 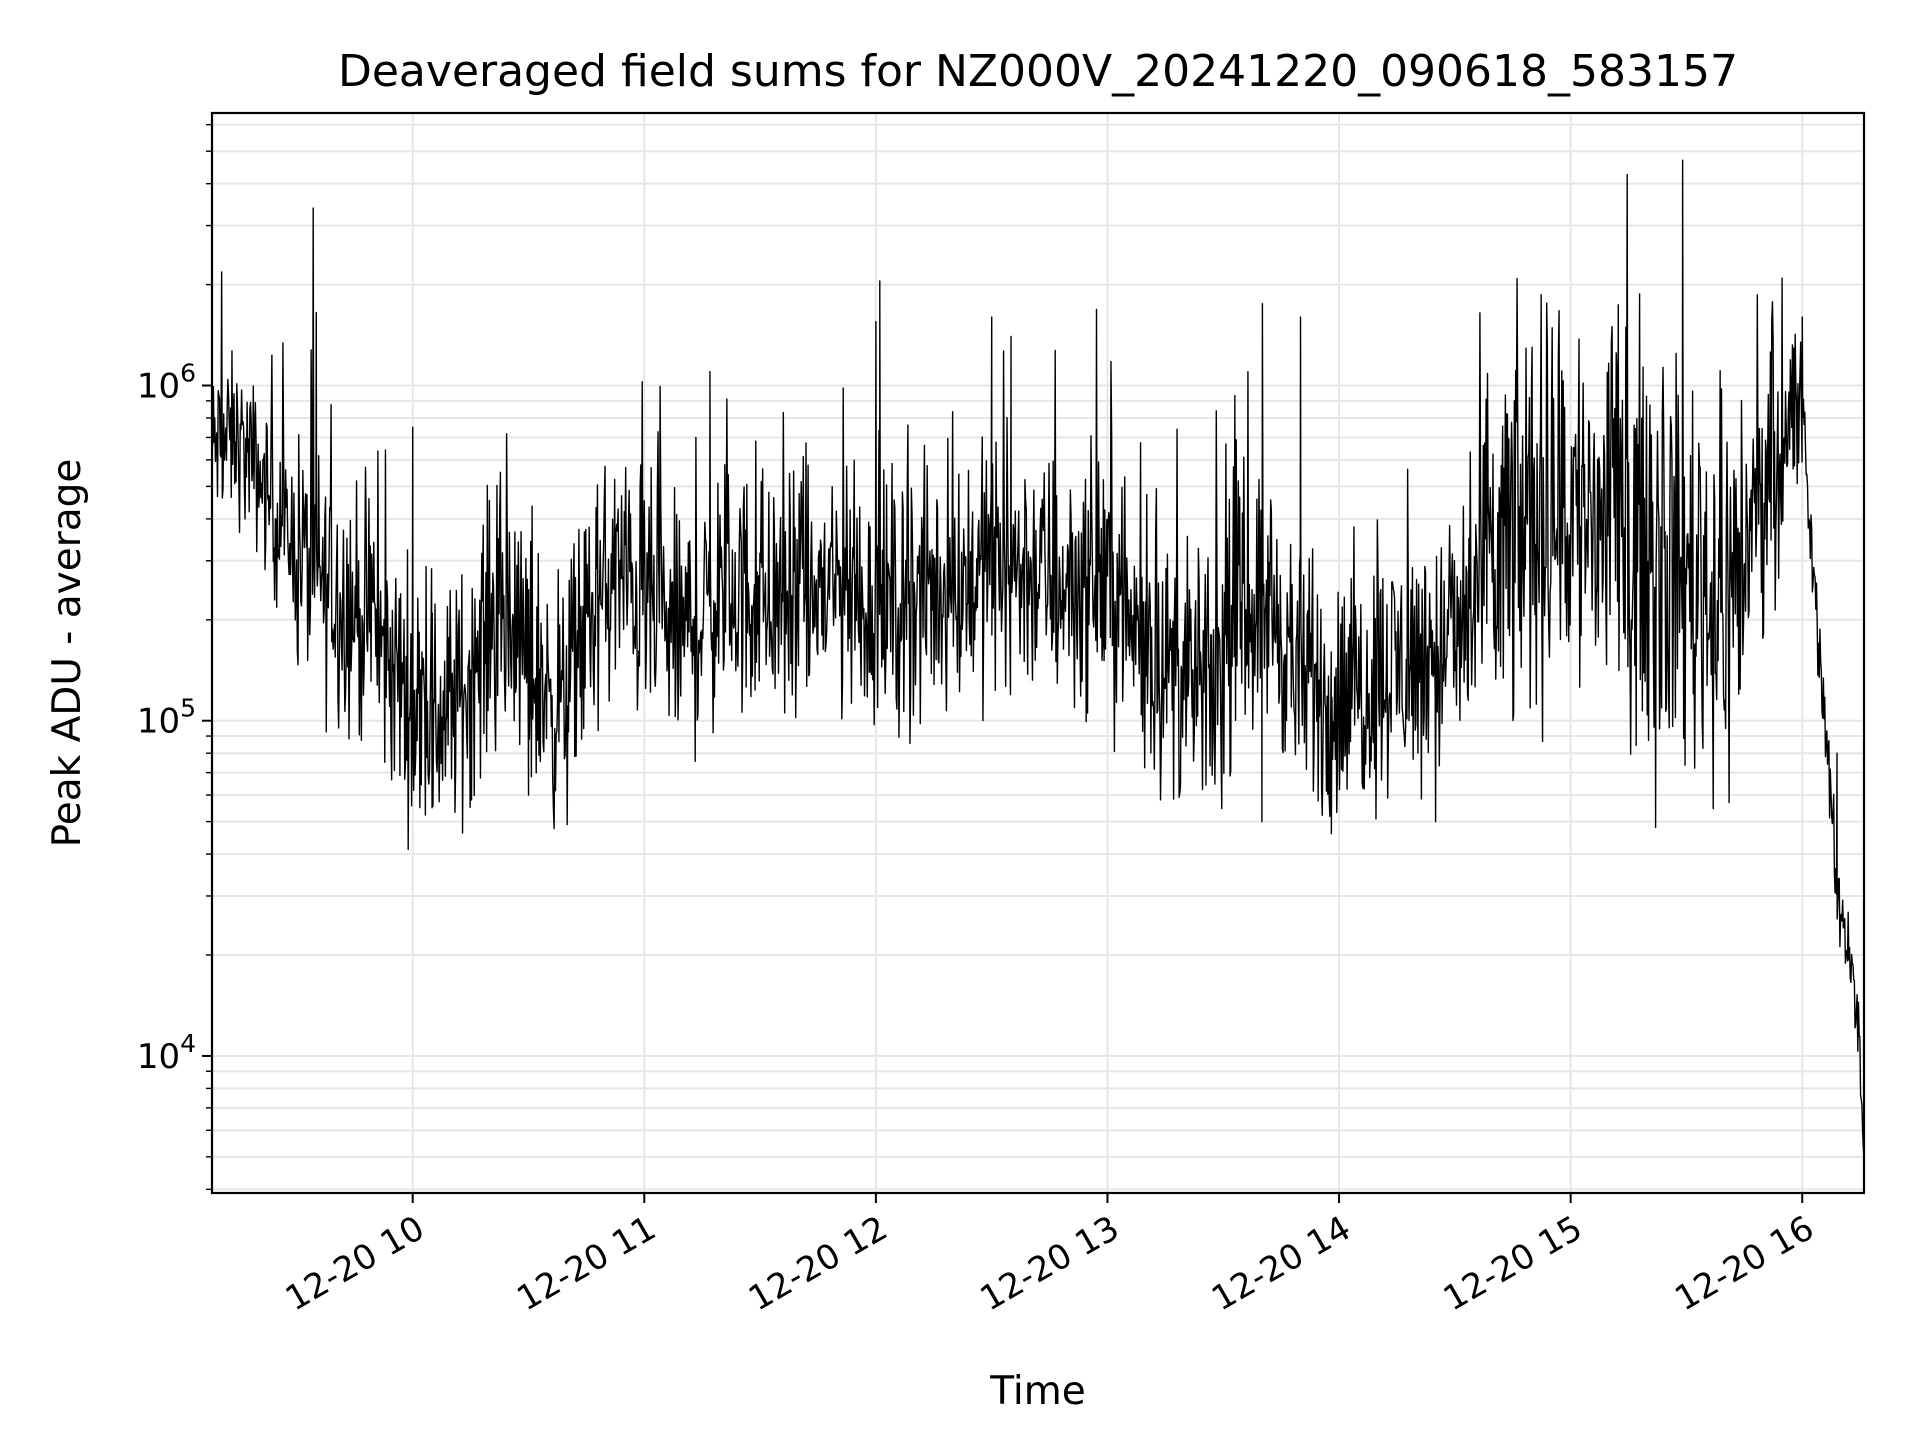 What do you see at coordinates (166, 382) in the screenshot?
I see `y-tick-label: 10⁶` at bounding box center [166, 382].